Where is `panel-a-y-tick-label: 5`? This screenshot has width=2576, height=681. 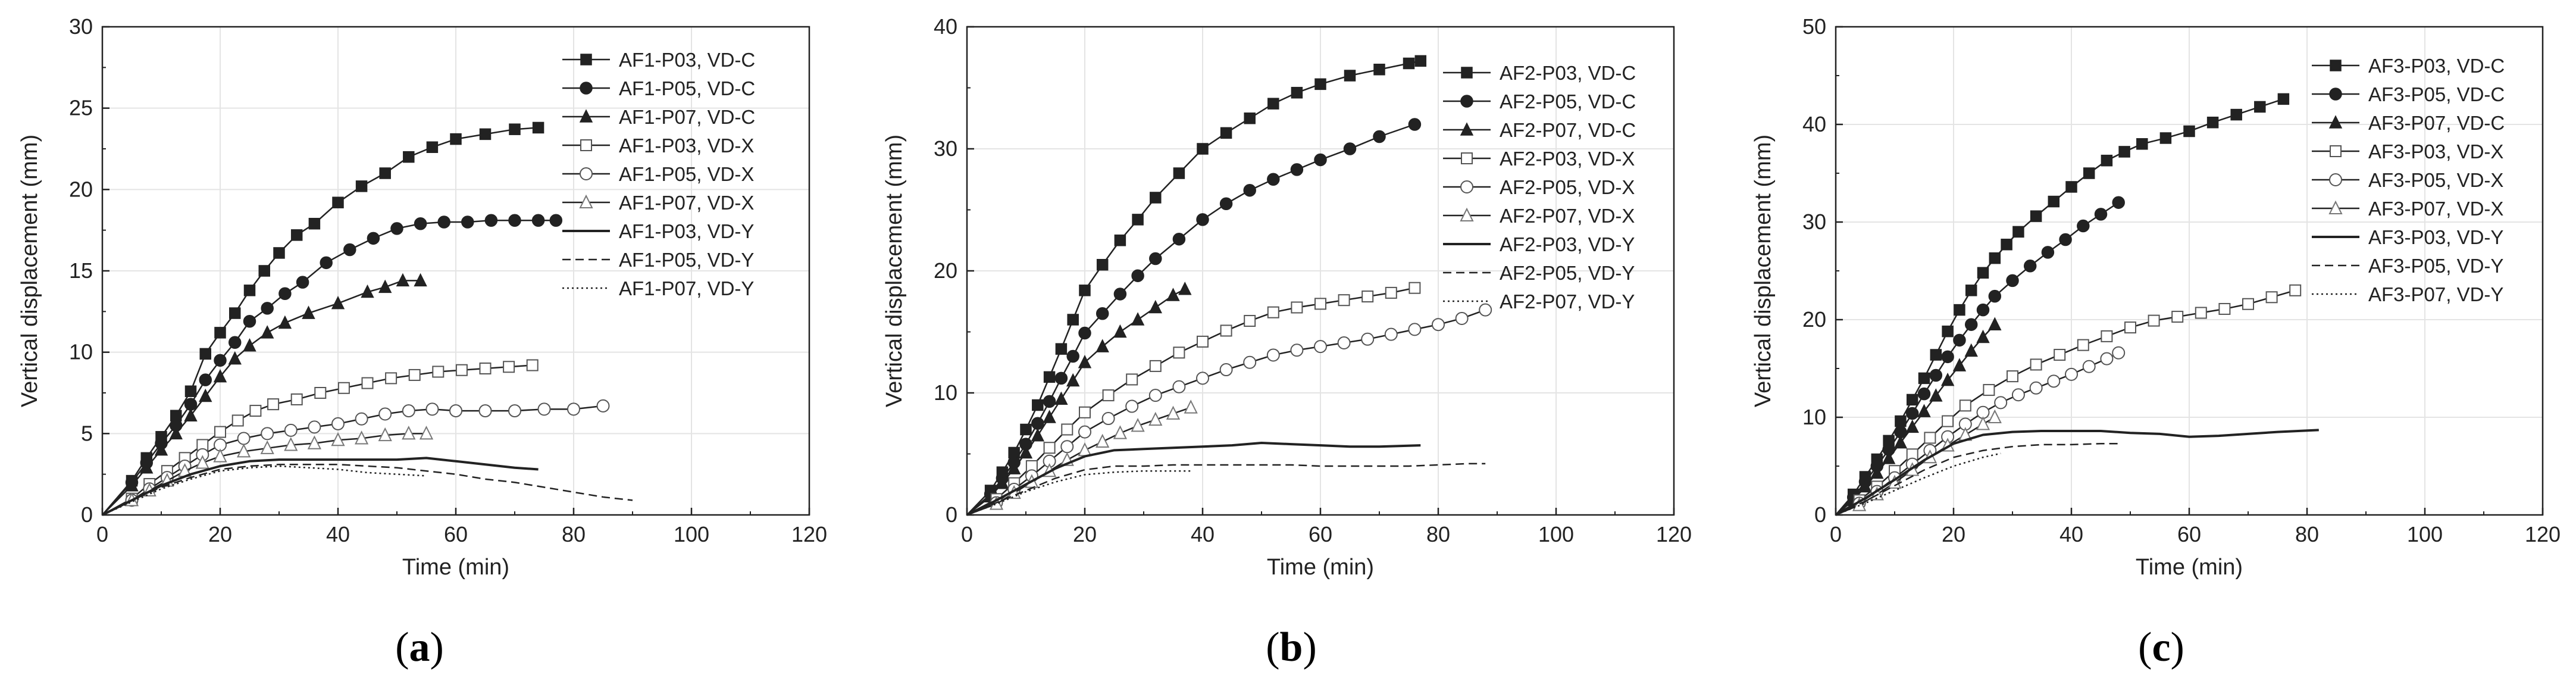 panel-a-y-tick-label: 5 is located at coordinates (87, 433).